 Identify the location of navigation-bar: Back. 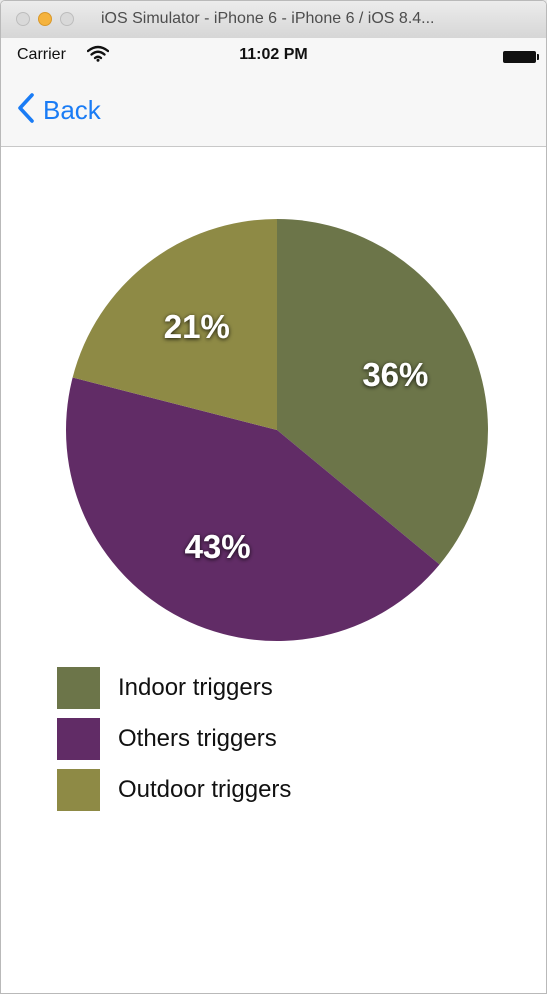
(273, 108).